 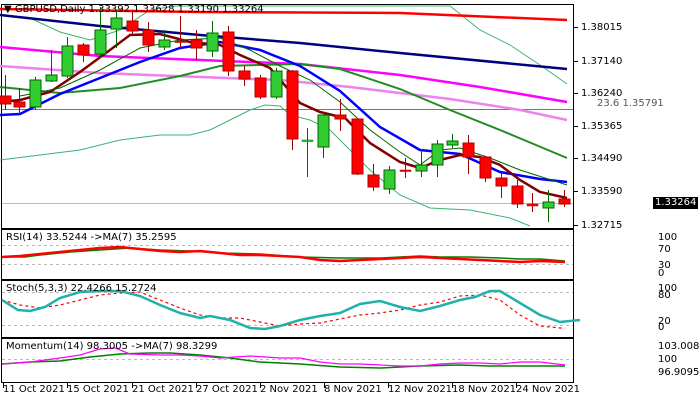 I want to click on stoch-axis-label: 100, so click(x=668, y=288).